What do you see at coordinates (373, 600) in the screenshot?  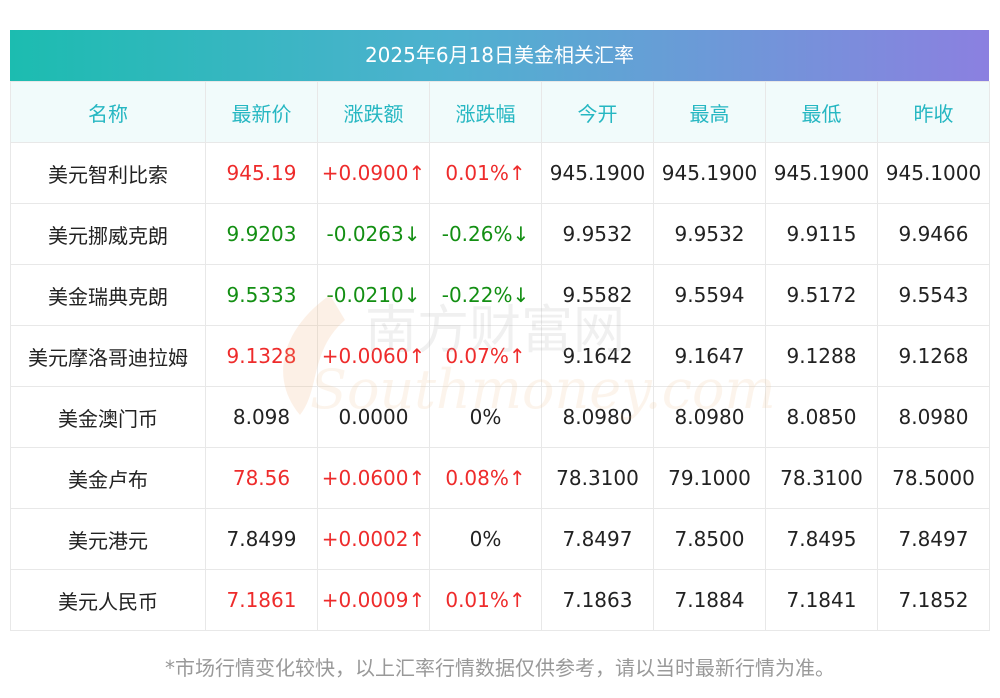 I see `cell-change: +0.0009↑` at bounding box center [373, 600].